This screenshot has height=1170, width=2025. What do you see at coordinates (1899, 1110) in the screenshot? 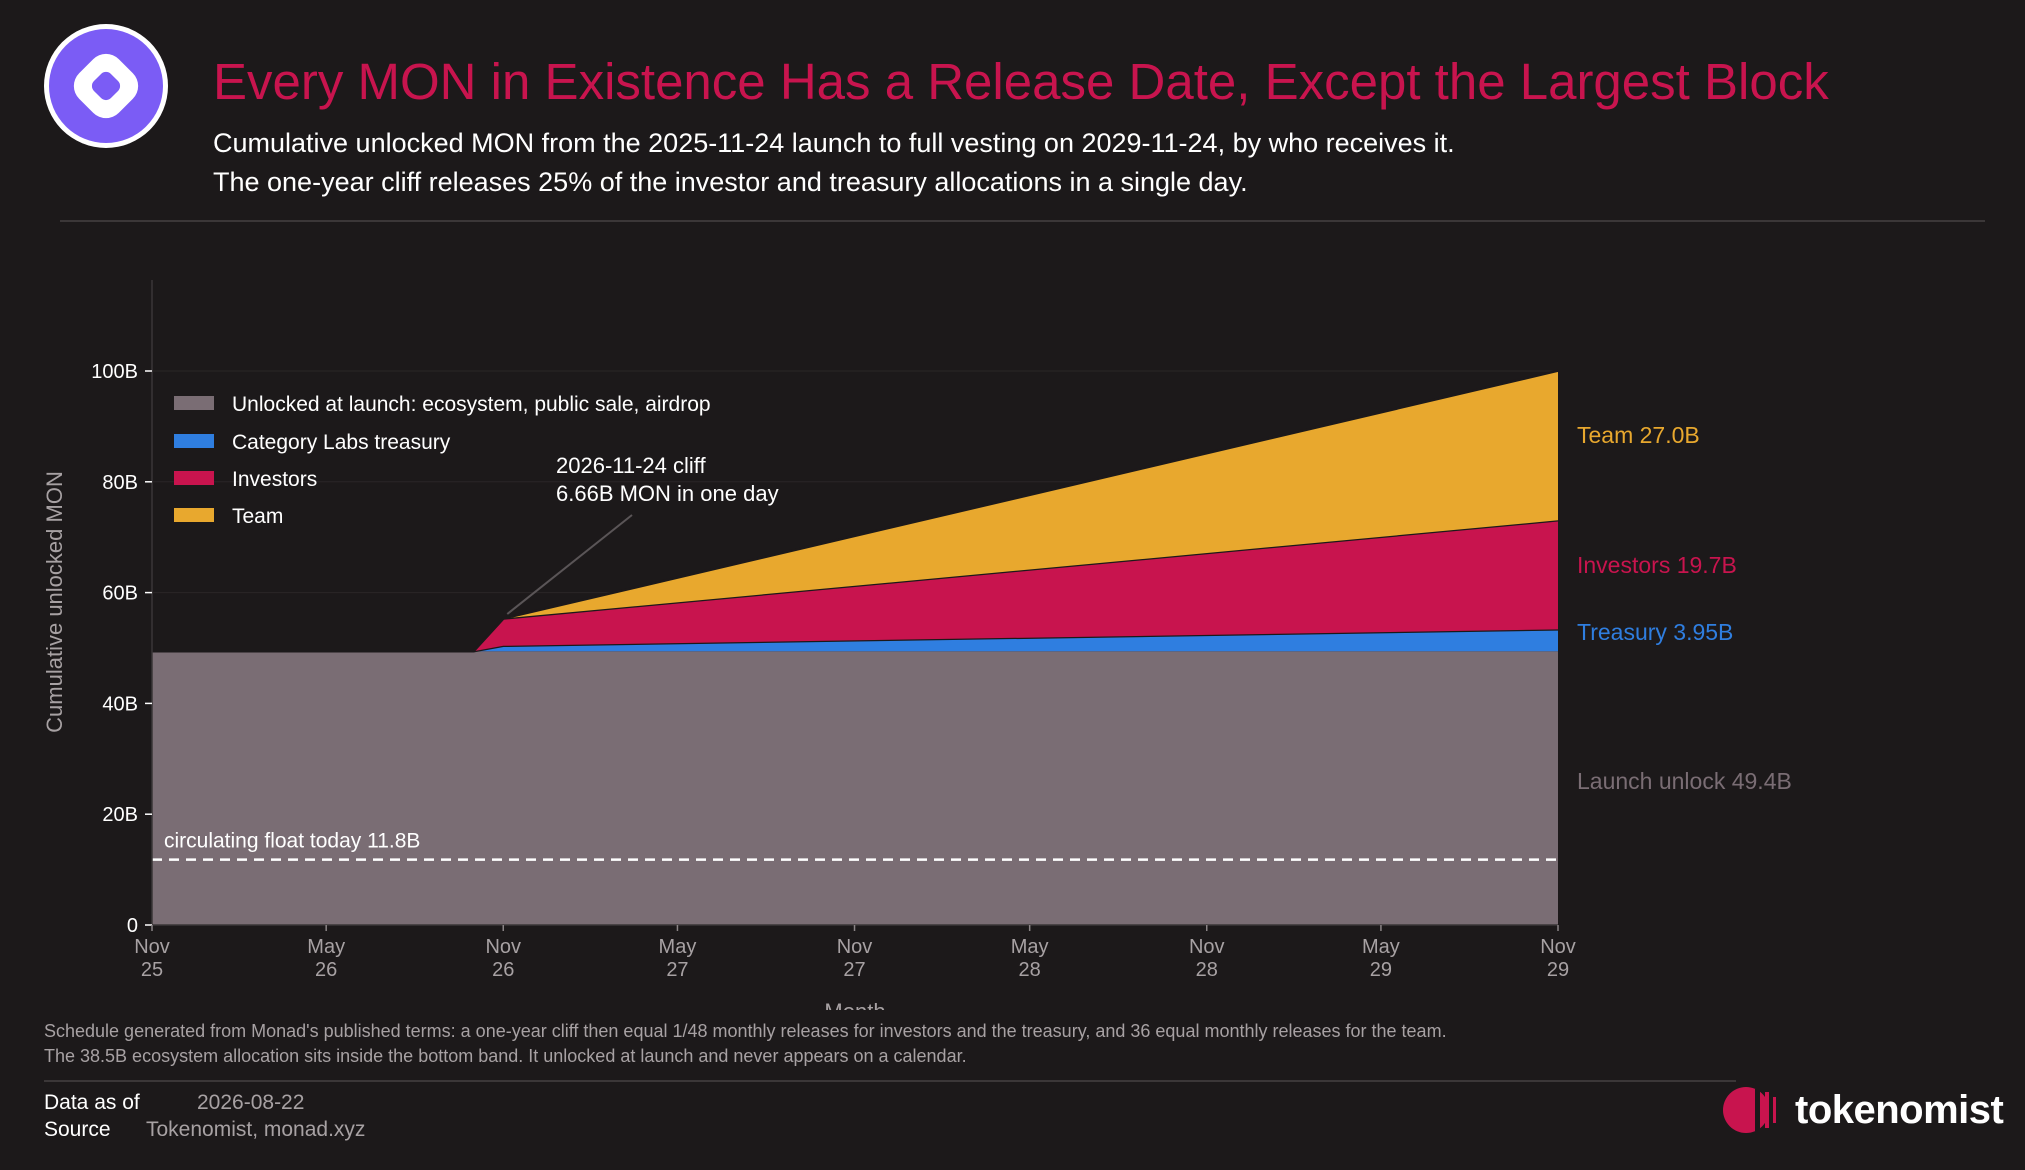
I see `brand-wordmark: tokenomist` at bounding box center [1899, 1110].